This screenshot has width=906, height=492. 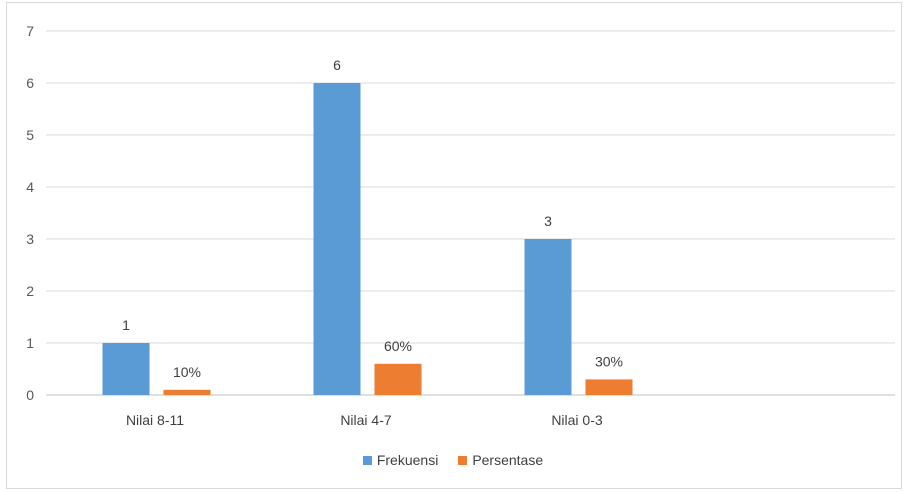 What do you see at coordinates (155, 420) in the screenshot?
I see `category-label: Nilai 8-11` at bounding box center [155, 420].